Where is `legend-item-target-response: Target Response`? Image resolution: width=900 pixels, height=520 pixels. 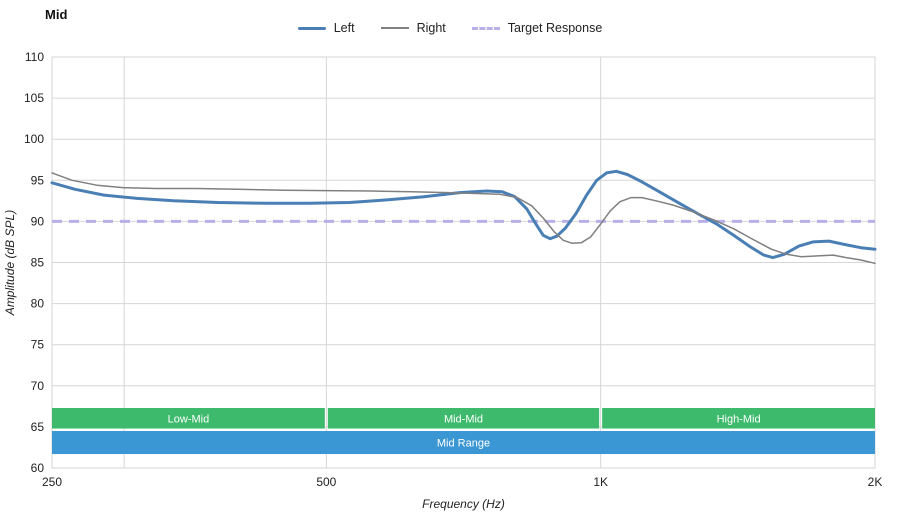
legend-item-target-response: Target Response is located at coordinates (537, 28).